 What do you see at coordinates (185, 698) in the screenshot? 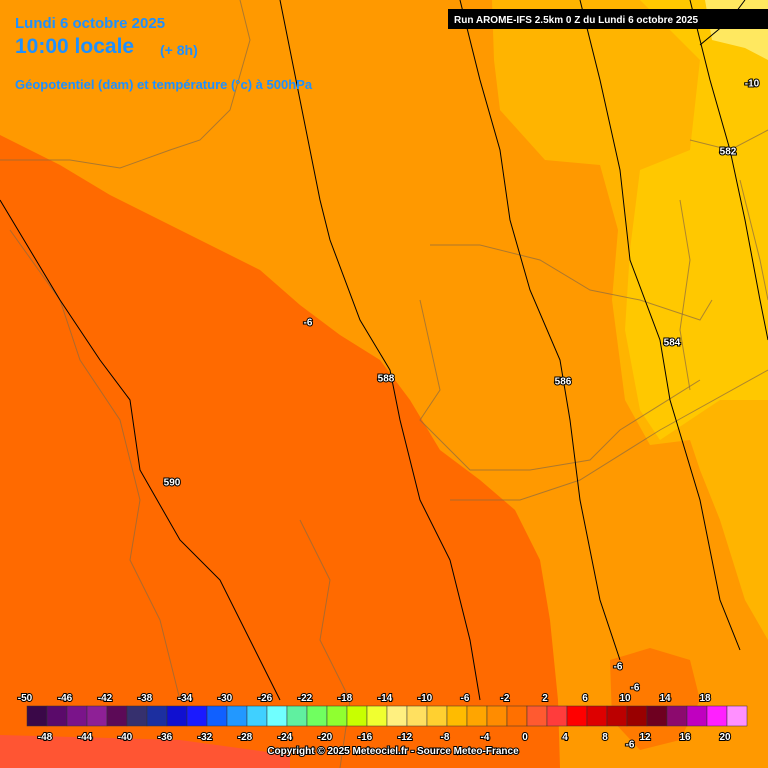
I see `legend-label: -34` at bounding box center [185, 698].